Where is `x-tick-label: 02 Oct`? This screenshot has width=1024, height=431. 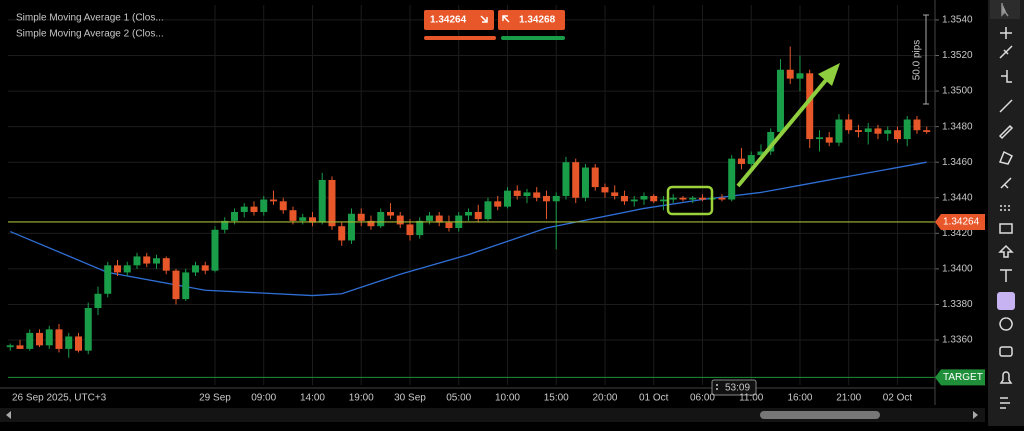 x-tick-label: 02 Oct is located at coordinates (898, 398).